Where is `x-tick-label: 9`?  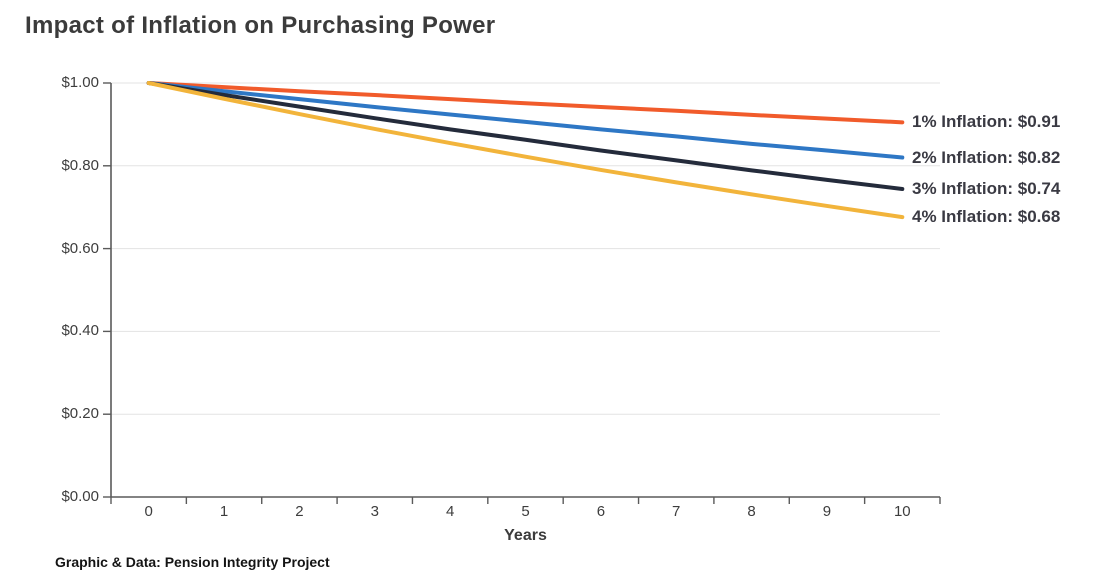 x-tick-label: 9 is located at coordinates (827, 511).